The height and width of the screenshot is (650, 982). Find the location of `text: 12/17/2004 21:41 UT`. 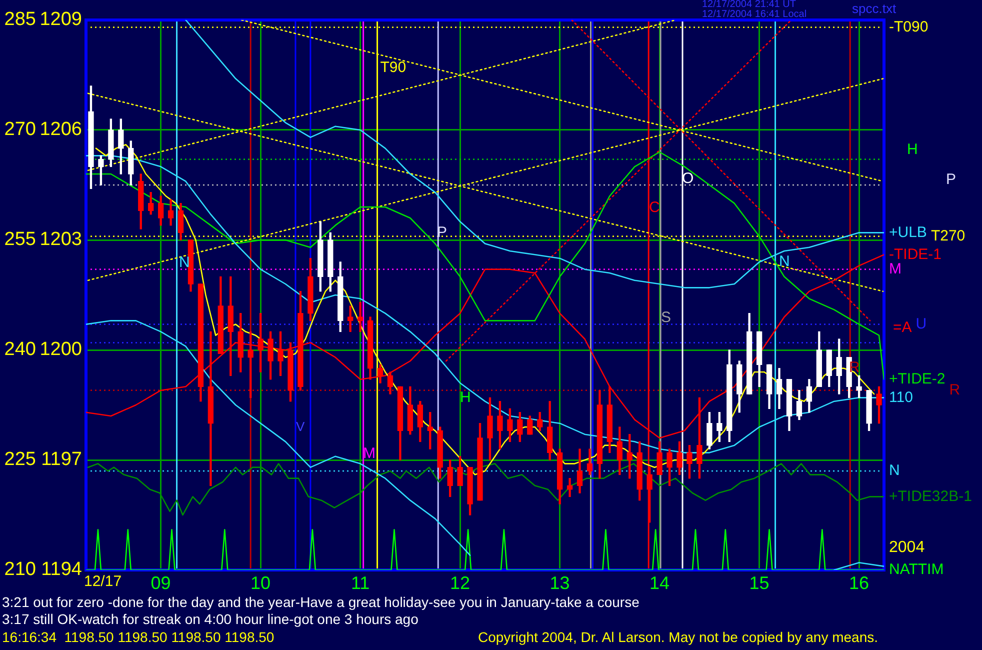

text: 12/17/2004 21:41 UT is located at coordinates (749, 5).